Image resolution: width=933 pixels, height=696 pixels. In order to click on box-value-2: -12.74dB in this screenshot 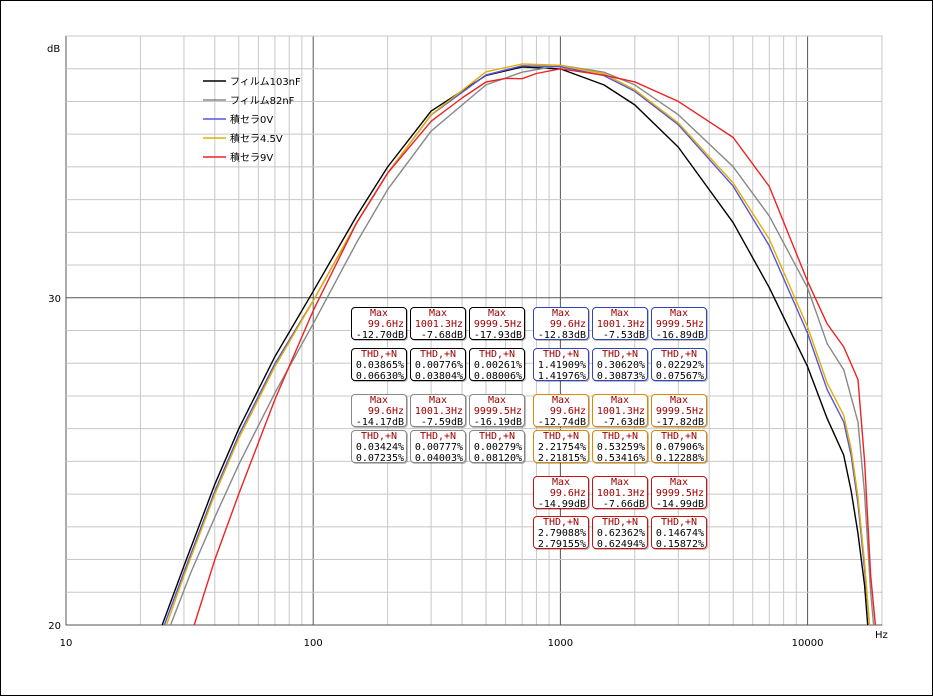, I will do `click(561, 422)`.